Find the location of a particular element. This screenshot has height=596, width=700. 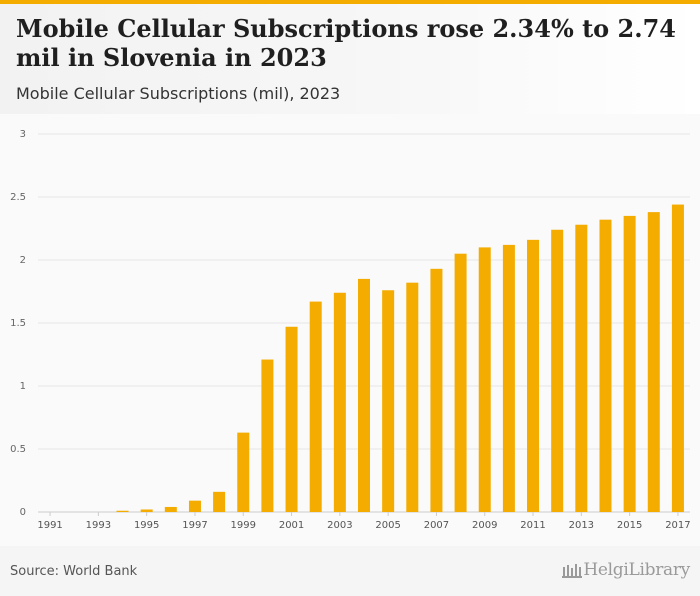

y-tick-label: 2.5 is located at coordinates (18, 197).